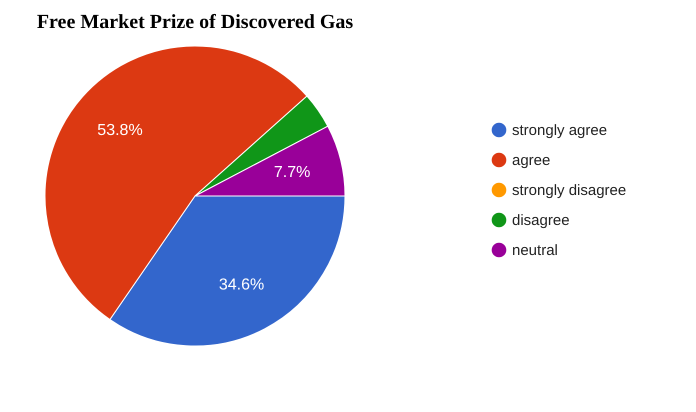 Image resolution: width=696 pixels, height=412 pixels. Describe the element at coordinates (541, 220) in the screenshot. I see `legend-label: disagree` at that location.